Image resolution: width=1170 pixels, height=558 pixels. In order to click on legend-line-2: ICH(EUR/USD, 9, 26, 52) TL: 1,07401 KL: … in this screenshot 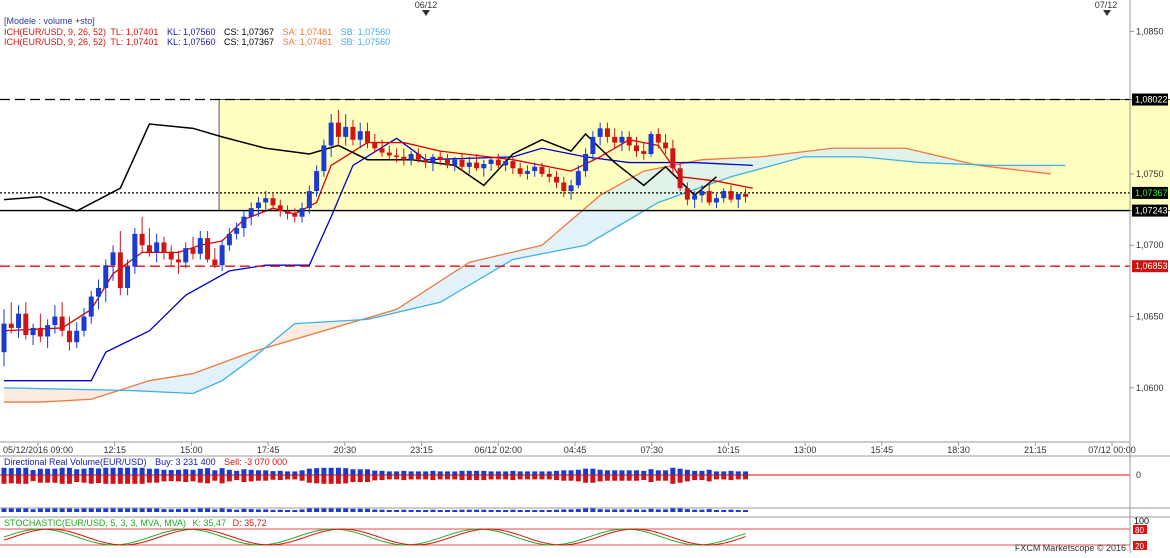, I will do `click(197, 42)`.